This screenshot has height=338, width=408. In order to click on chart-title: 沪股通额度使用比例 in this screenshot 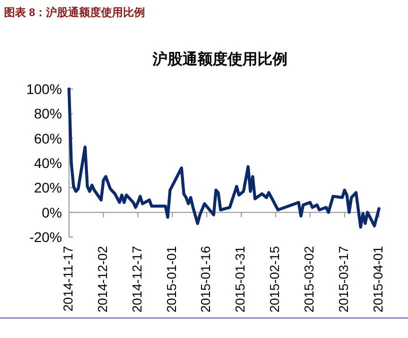, I will do `click(220, 59)`.